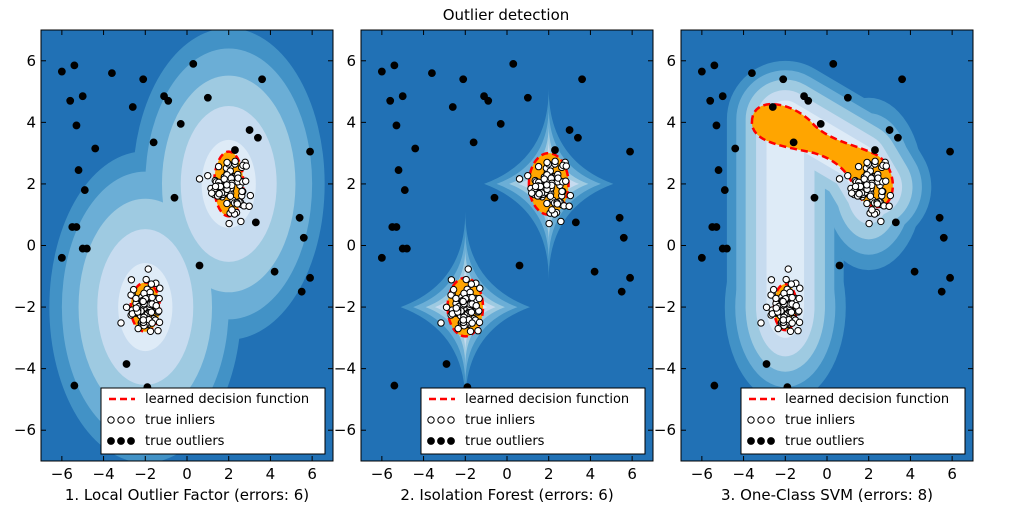 This screenshot has height=512, width=1012. Describe the element at coordinates (785, 474) in the screenshot. I see `x-tick-label: −2` at that location.